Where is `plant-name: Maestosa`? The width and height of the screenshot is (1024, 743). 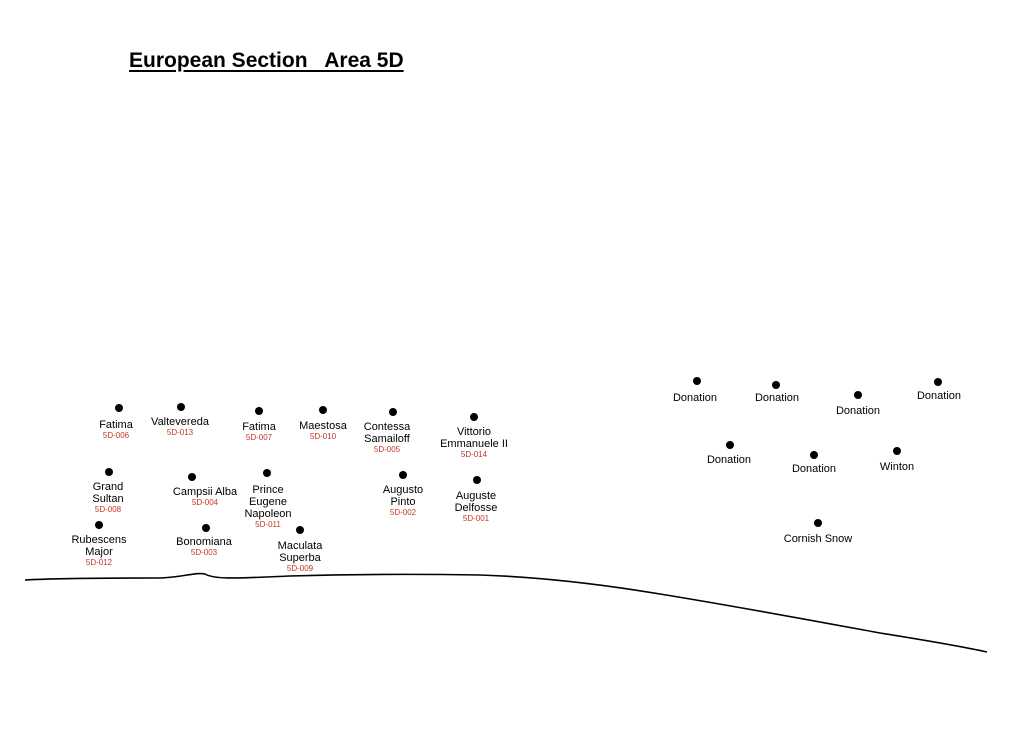 plant-name: Maestosa is located at coordinates (323, 426).